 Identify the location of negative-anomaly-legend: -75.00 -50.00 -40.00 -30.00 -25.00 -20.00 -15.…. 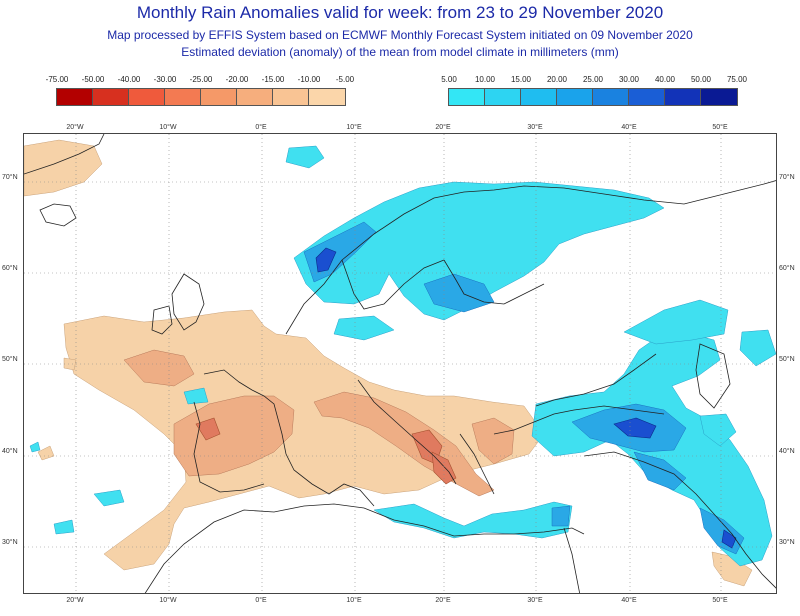
(200, 90).